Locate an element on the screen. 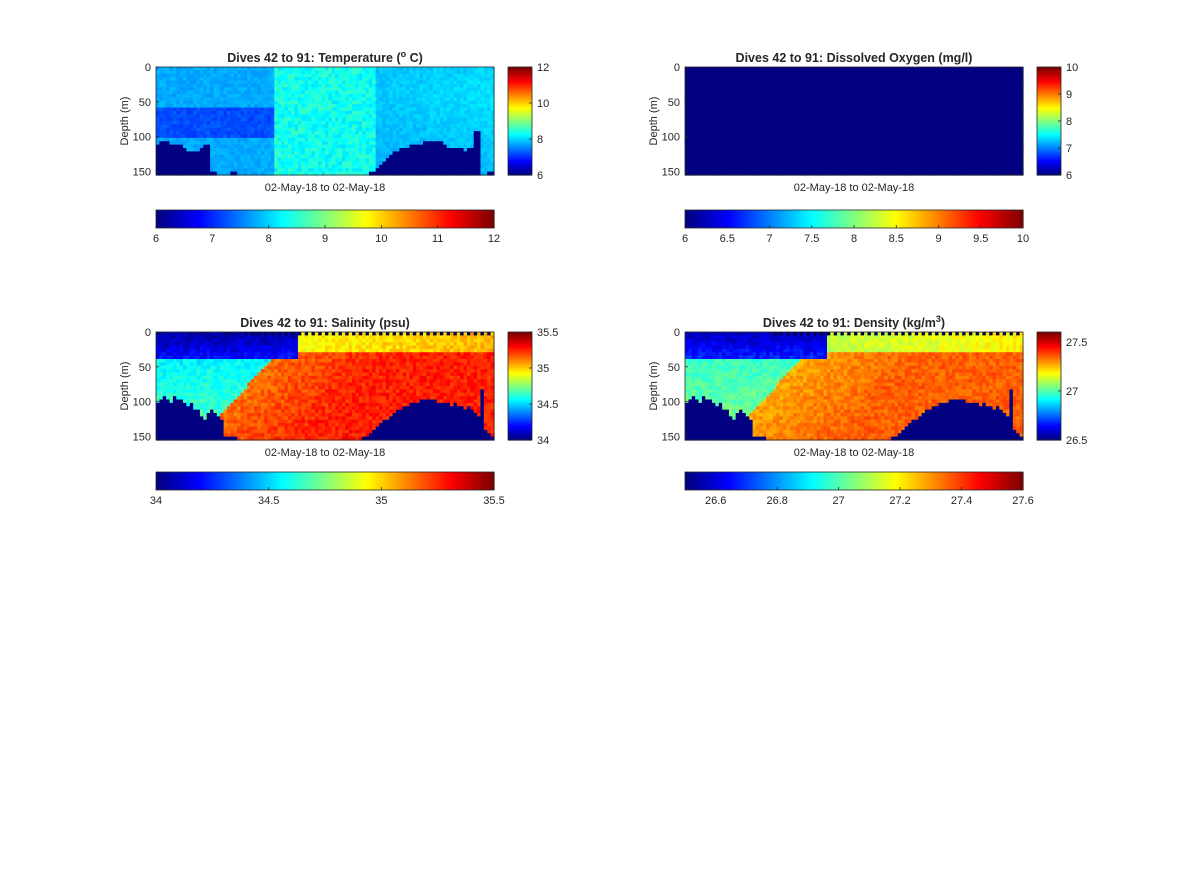 This screenshot has height=886, width=1200. colorbar-vertical-tick-label: 12 is located at coordinates (543, 68).